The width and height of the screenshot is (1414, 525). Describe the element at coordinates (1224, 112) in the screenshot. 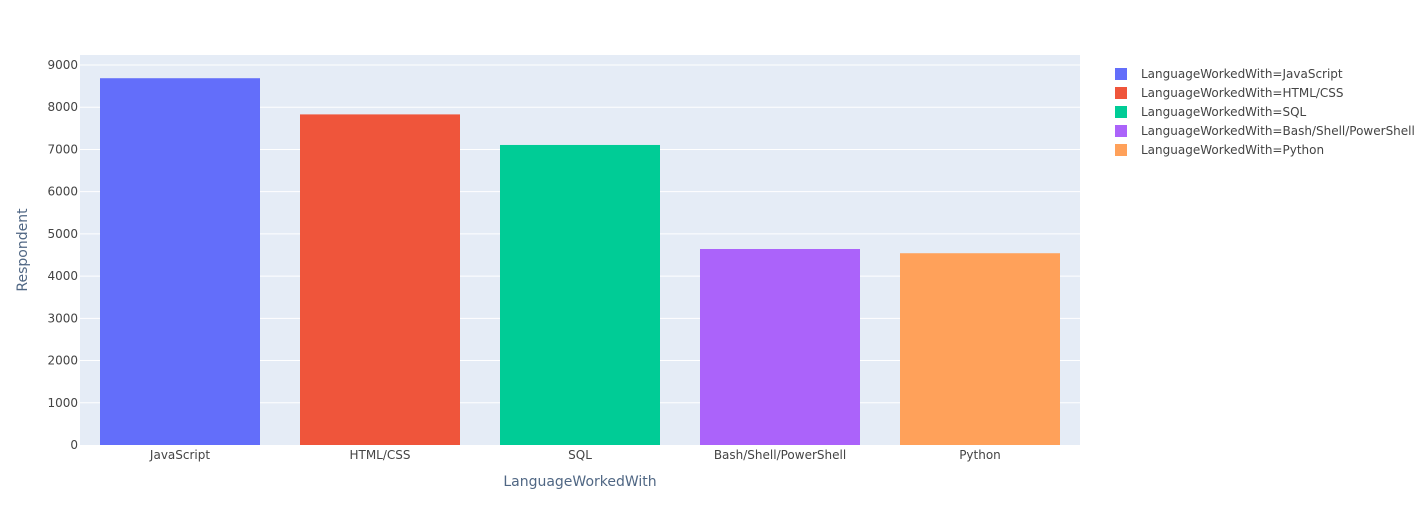

I see `legend-label: LanguageWorkedWith=SQL` at that location.